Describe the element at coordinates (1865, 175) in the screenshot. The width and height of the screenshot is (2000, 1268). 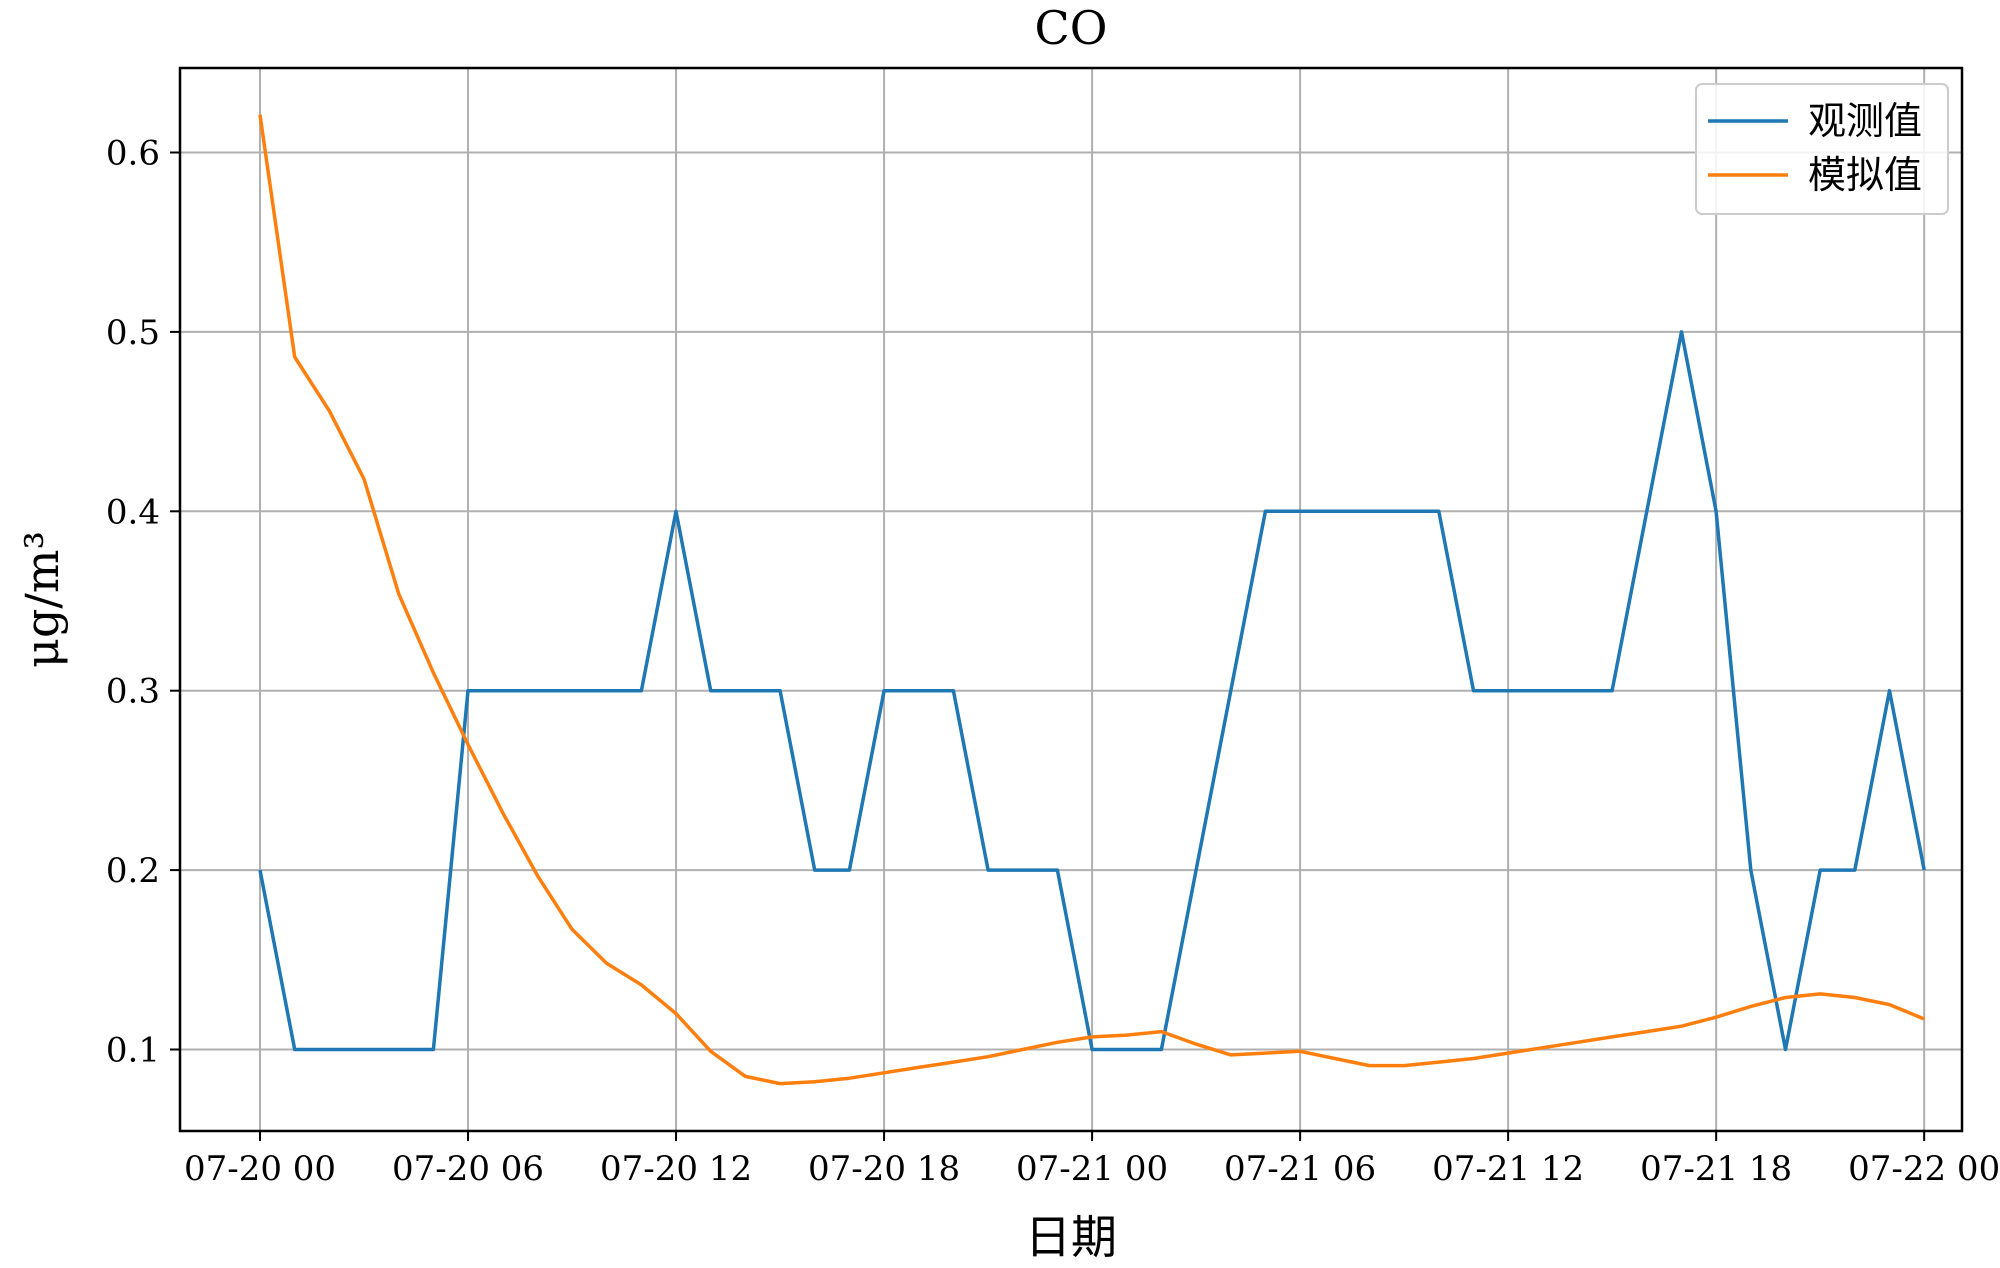
I see `legend-label: 模拟值` at that location.